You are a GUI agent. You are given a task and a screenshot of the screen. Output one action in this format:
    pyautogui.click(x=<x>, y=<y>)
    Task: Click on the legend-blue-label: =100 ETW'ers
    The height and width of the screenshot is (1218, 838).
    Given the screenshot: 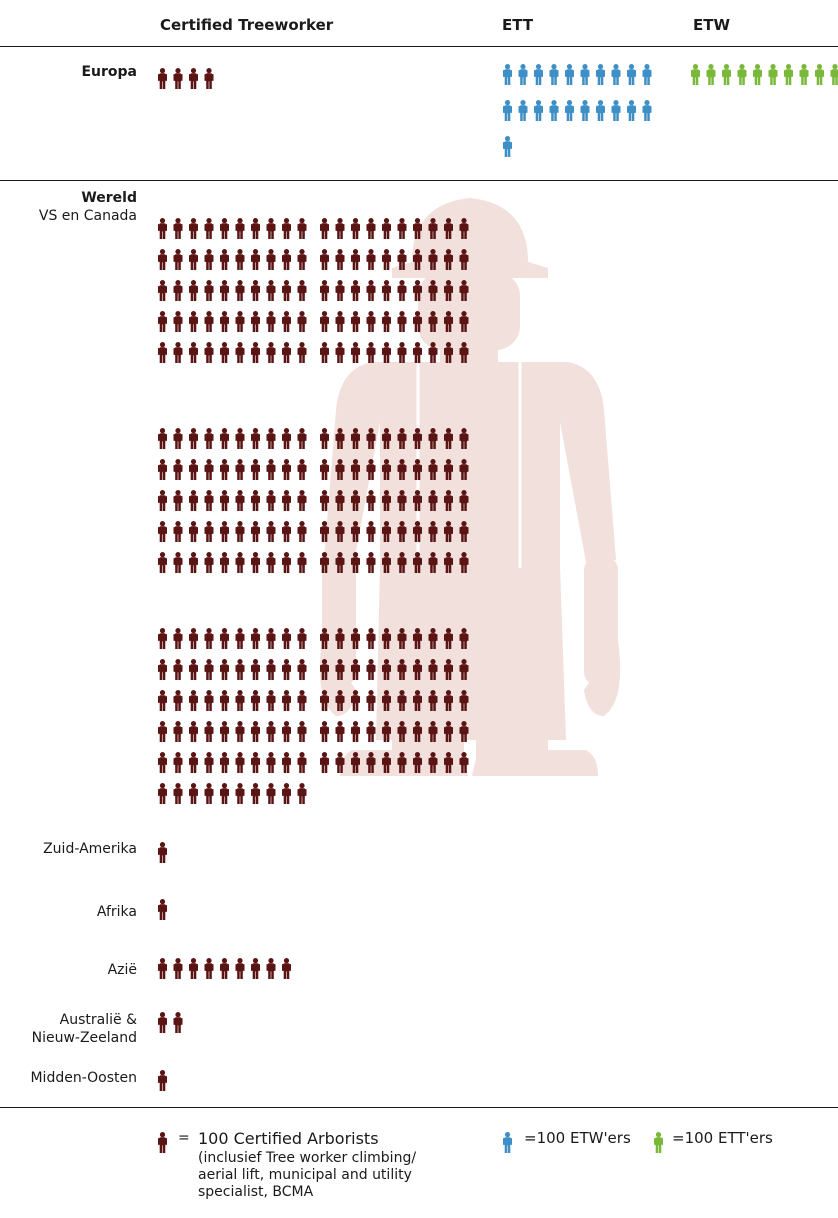 What is the action you would take?
    pyautogui.click(x=577, y=1138)
    